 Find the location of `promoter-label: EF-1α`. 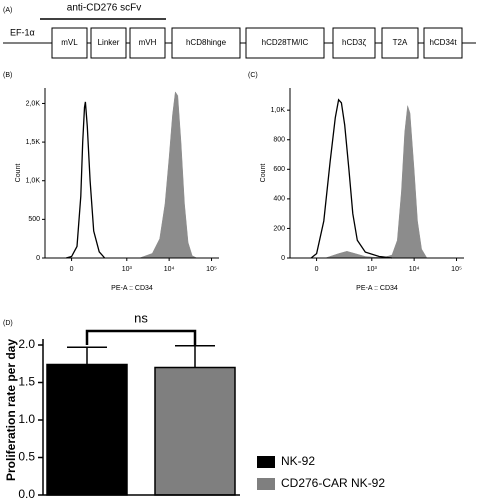

promoter-label: EF-1α is located at coordinates (22, 32).